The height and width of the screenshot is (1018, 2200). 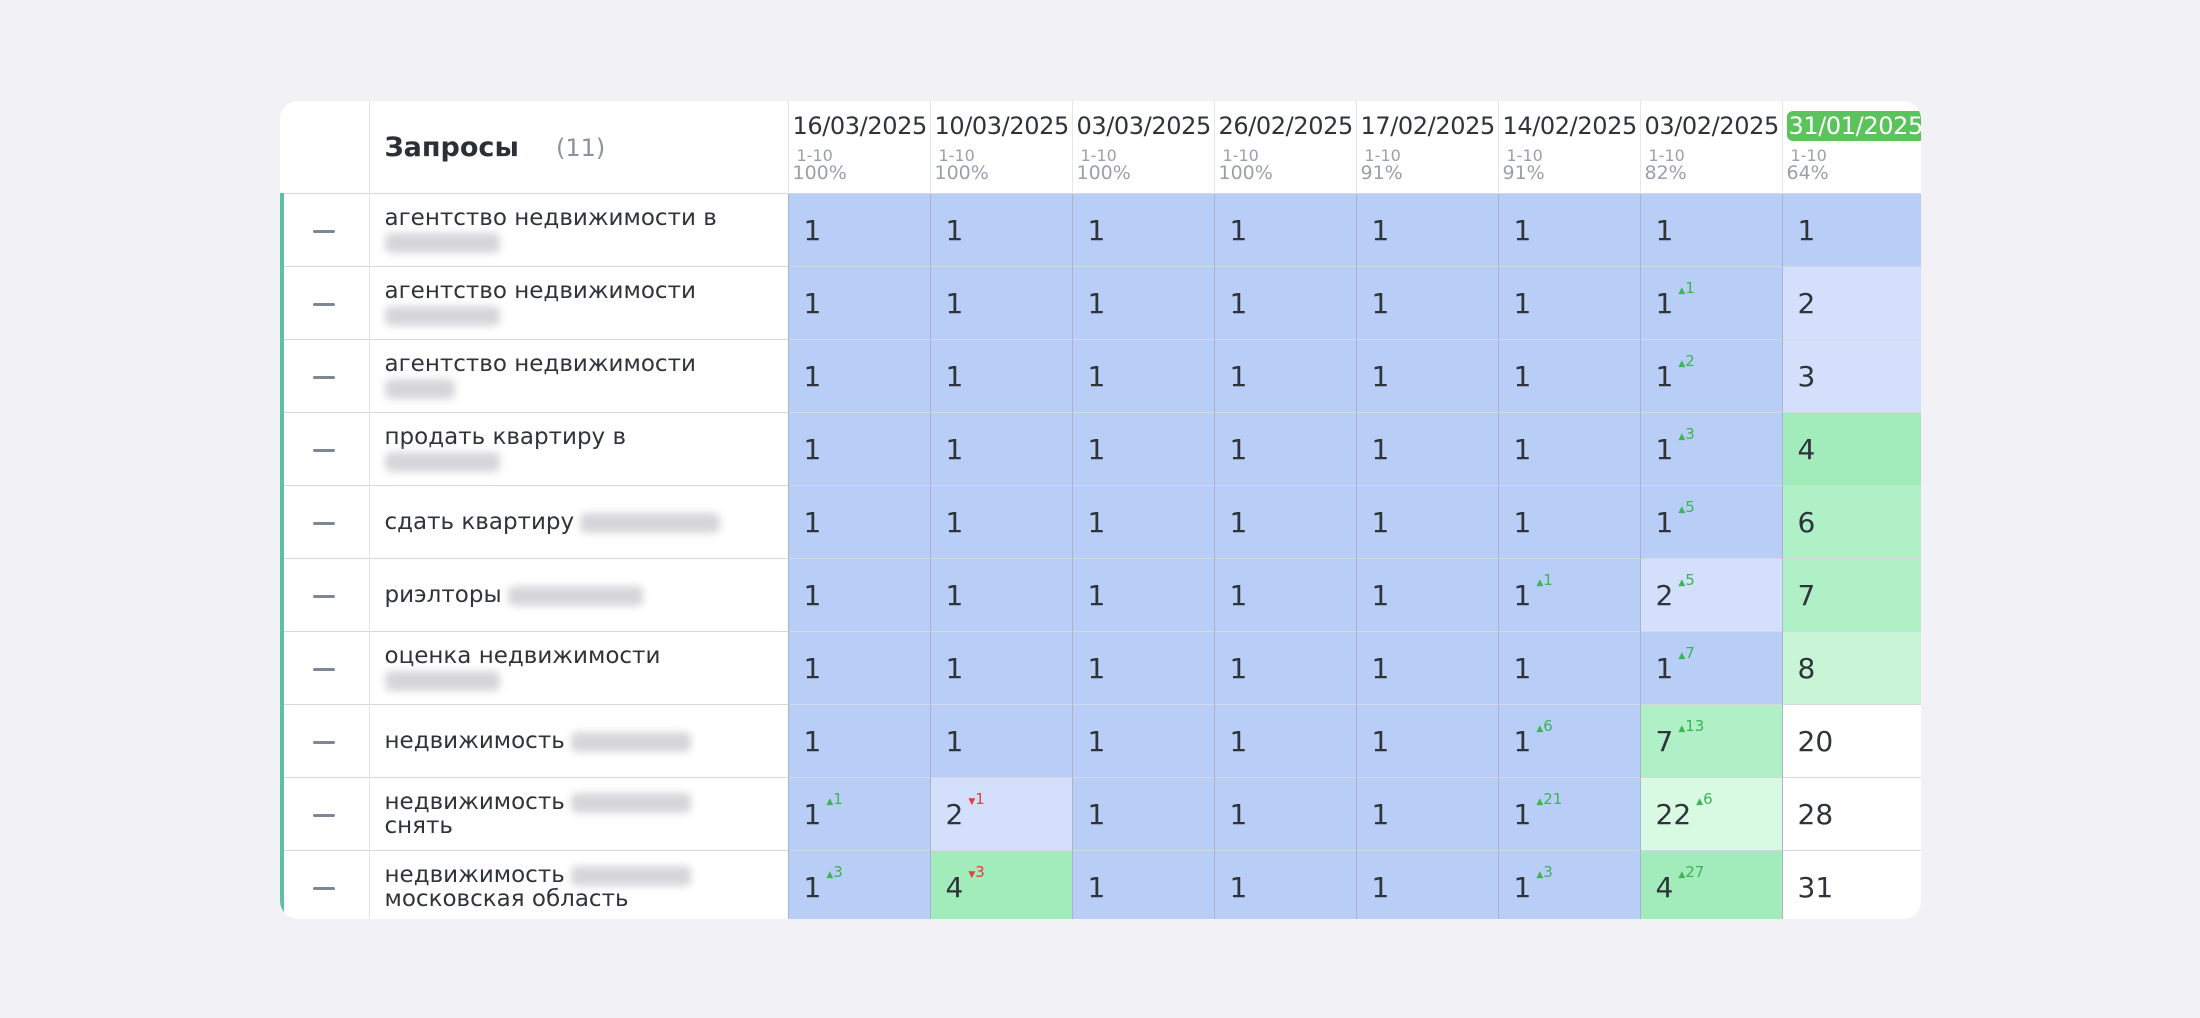 I want to click on query-cell: недвижимость московская область, so click(x=578, y=884).